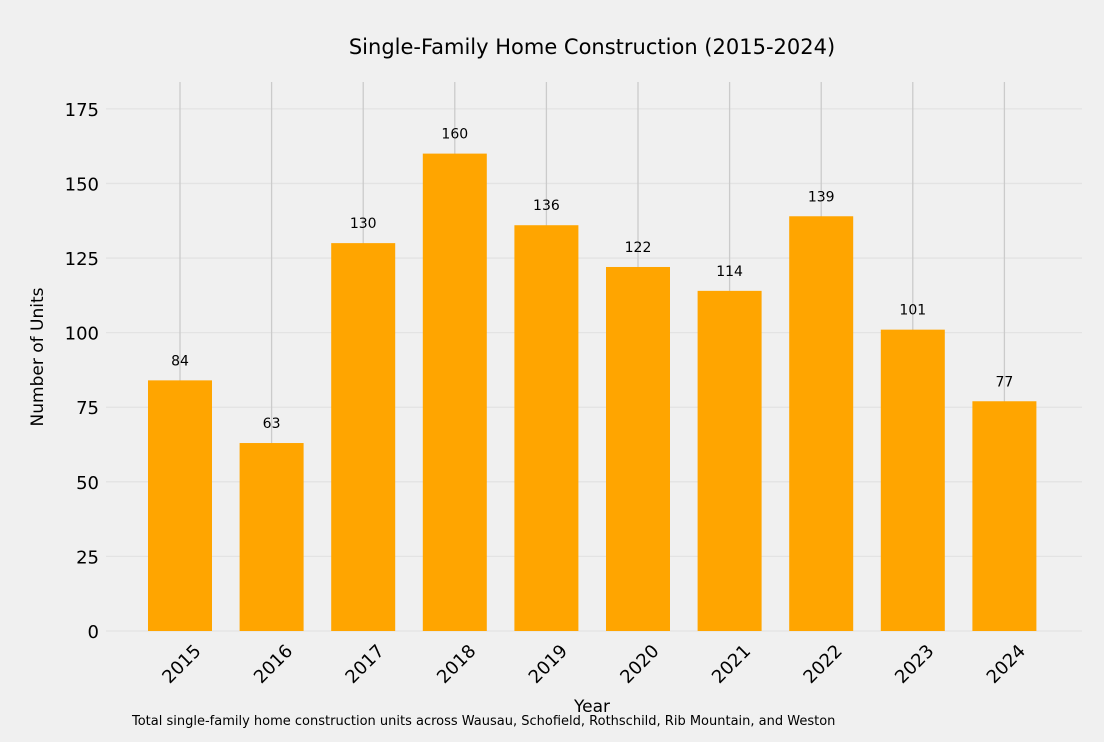  What do you see at coordinates (591, 707) in the screenshot?
I see `x-axis-label: Year` at bounding box center [591, 707].